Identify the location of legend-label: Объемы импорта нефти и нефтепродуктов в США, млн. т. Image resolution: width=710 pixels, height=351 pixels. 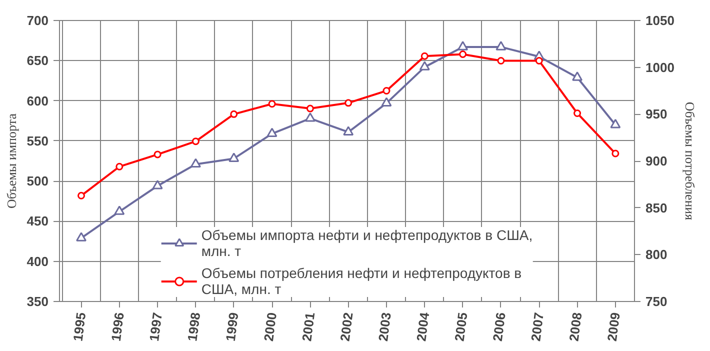
(367, 243).